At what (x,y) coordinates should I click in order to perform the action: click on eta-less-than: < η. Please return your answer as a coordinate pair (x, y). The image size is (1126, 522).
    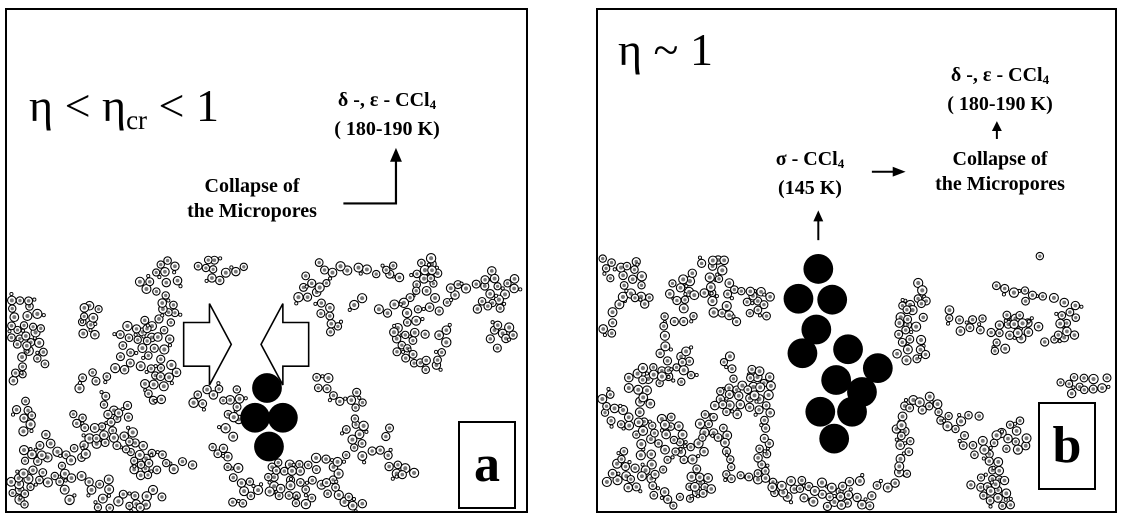
    Looking at the image, I should click on (90, 105).